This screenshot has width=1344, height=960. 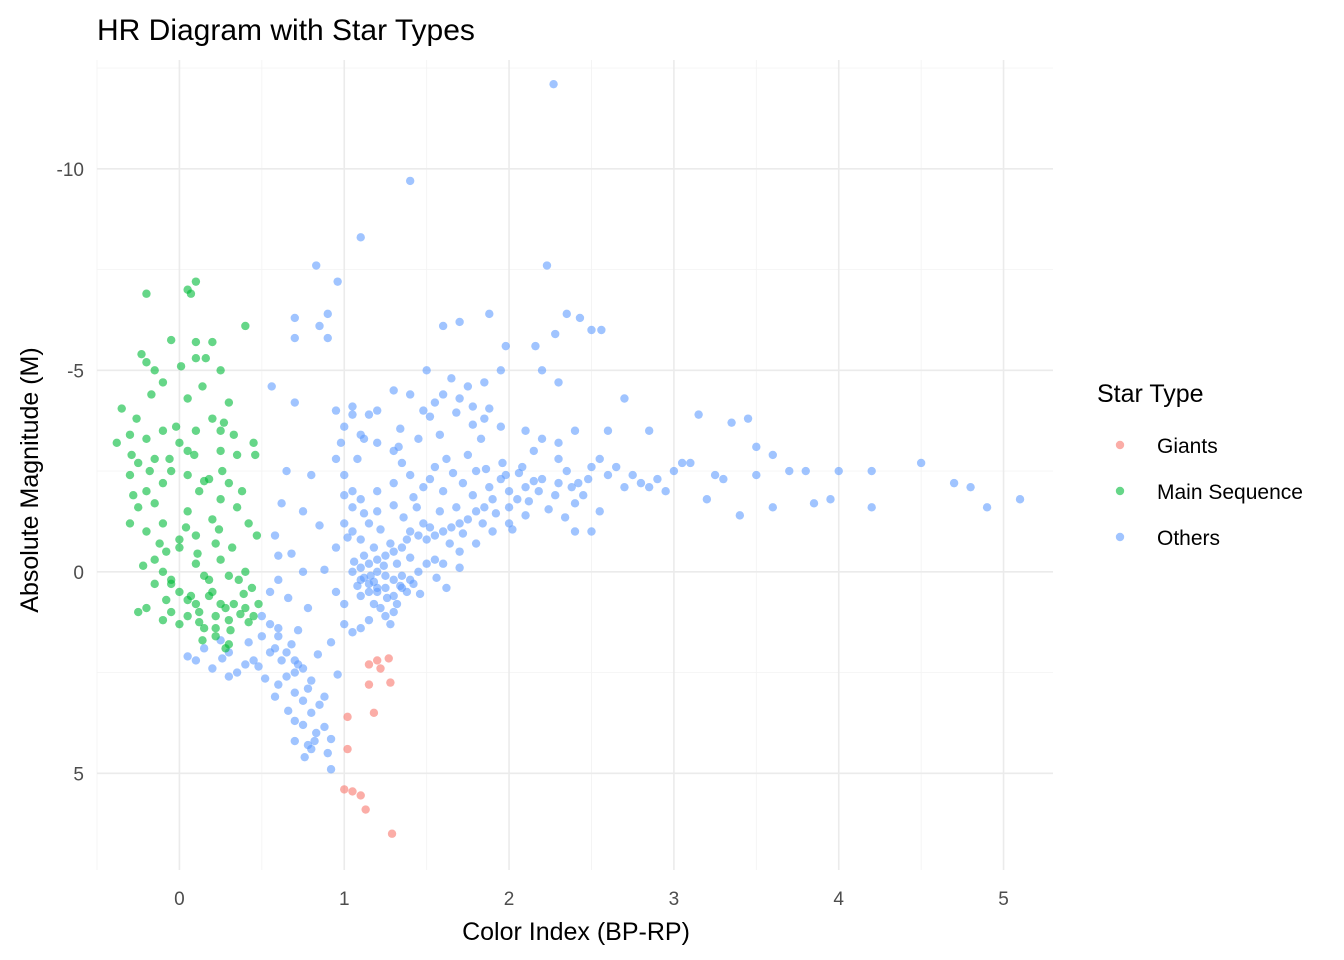 I want to click on legend-swatch, so click(x=1120, y=445).